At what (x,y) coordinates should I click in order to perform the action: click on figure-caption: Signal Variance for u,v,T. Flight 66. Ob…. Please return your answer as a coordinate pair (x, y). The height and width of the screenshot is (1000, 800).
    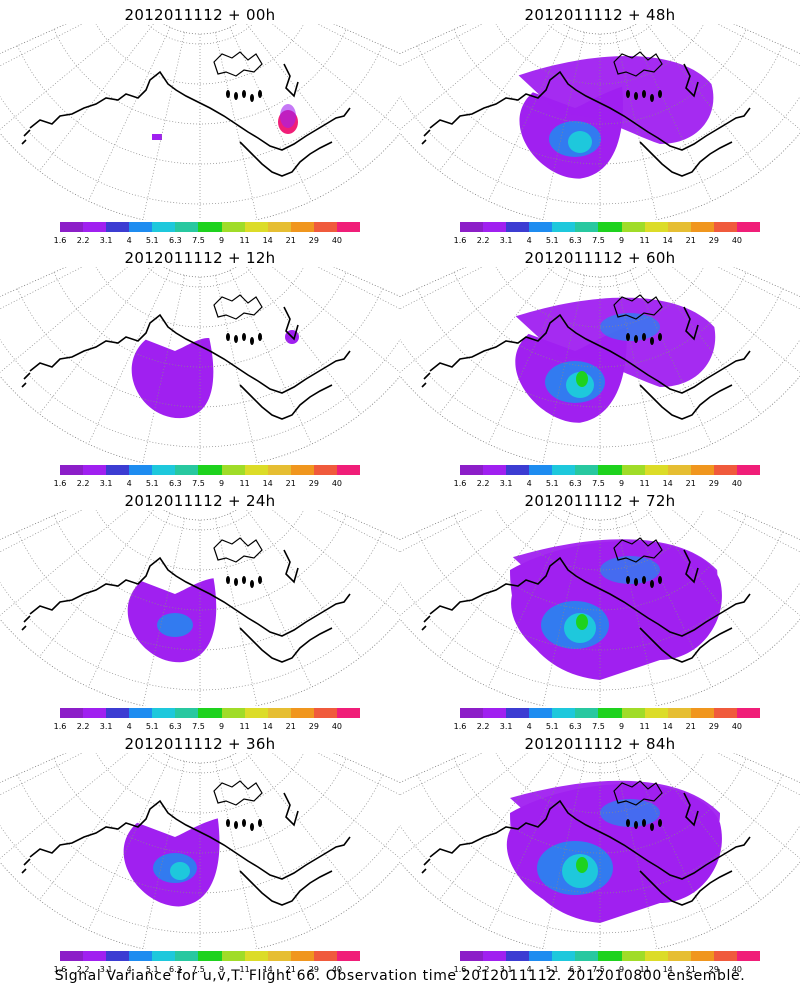
    Looking at the image, I should click on (400, 976).